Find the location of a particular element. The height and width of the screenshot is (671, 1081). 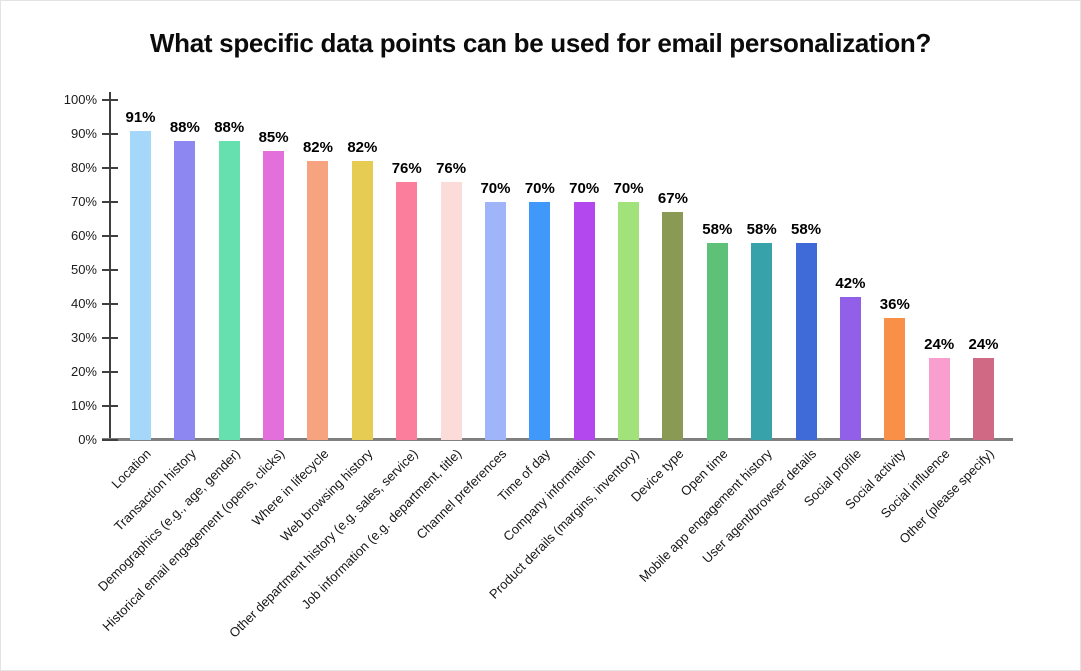

x-axis-label: Transaction history is located at coordinates (154, 490).